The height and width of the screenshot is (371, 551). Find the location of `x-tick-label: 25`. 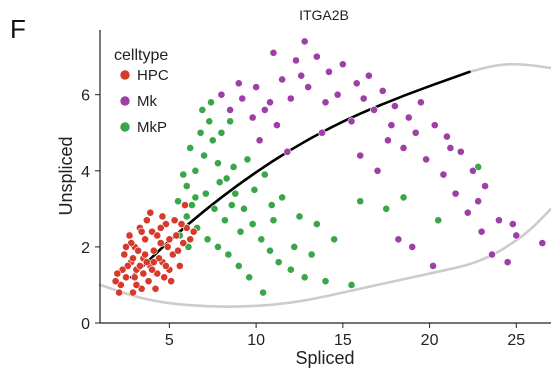

x-tick-label: 25 is located at coordinates (516, 340).